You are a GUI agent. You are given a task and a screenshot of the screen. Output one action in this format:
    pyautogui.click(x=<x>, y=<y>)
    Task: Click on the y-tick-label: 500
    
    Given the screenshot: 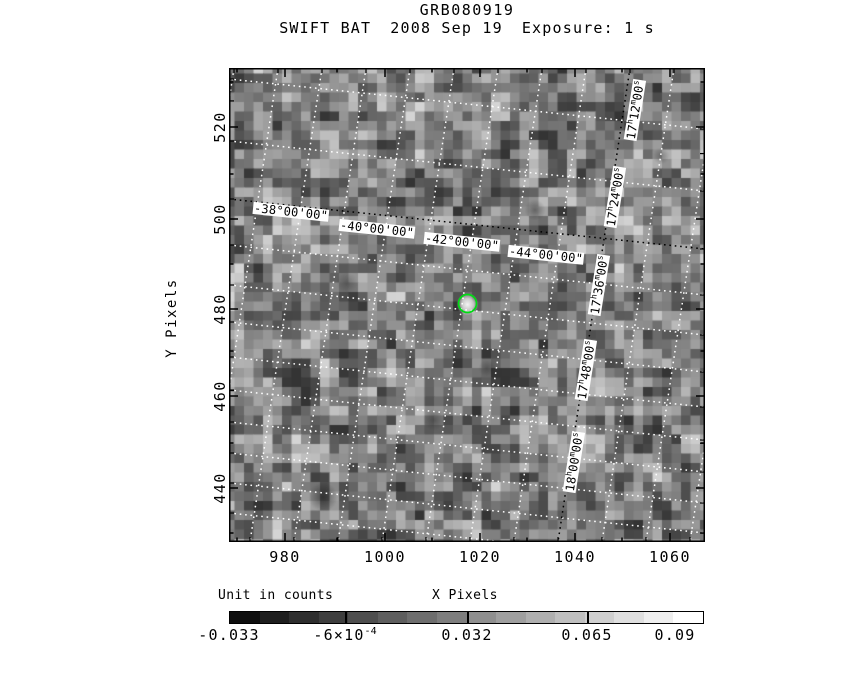 What is the action you would take?
    pyautogui.click(x=220, y=219)
    